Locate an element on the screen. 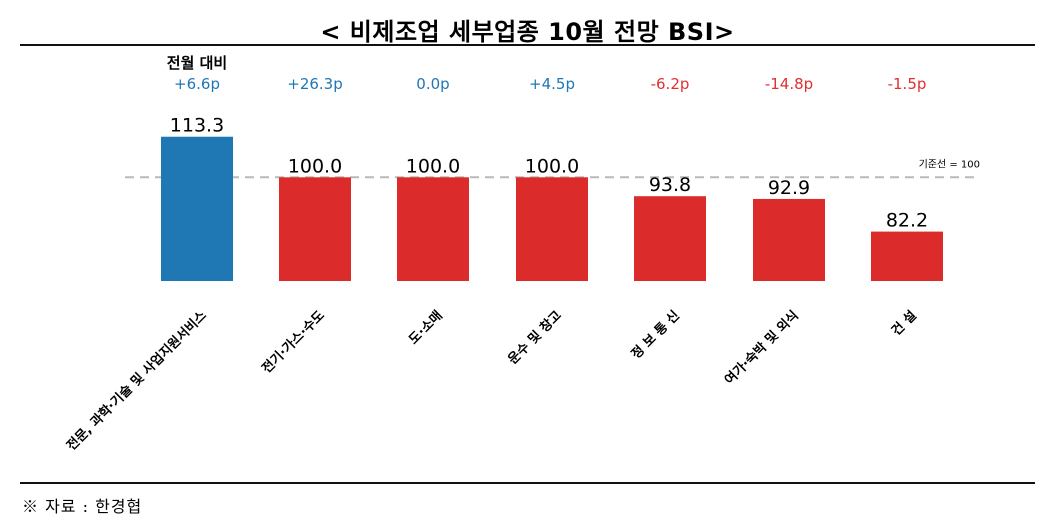 The width and height of the screenshot is (1055, 529). category-label-5: 정 보 통 신 is located at coordinates (655, 335).